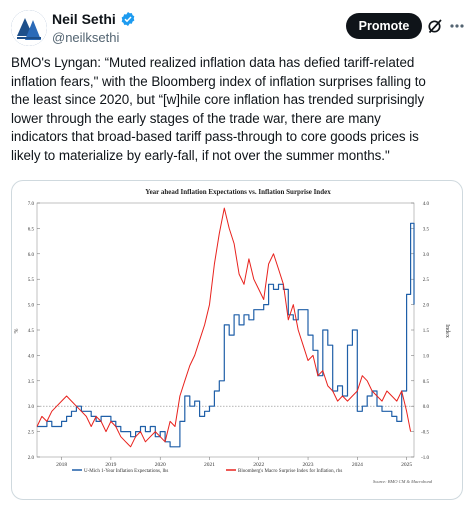 This screenshot has height=511, width=471. Describe the element at coordinates (447, 331) in the screenshot. I see `right-axis-label: Index` at that location.